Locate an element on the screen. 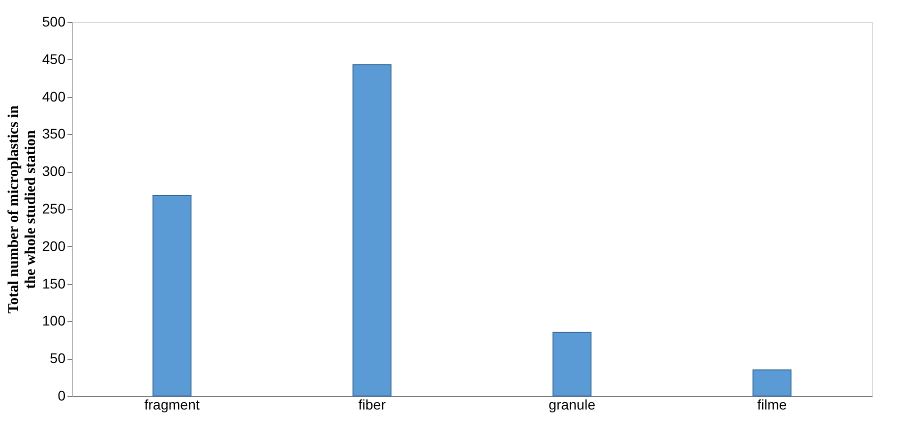  y-tick-label: 100 is located at coordinates (54, 320).